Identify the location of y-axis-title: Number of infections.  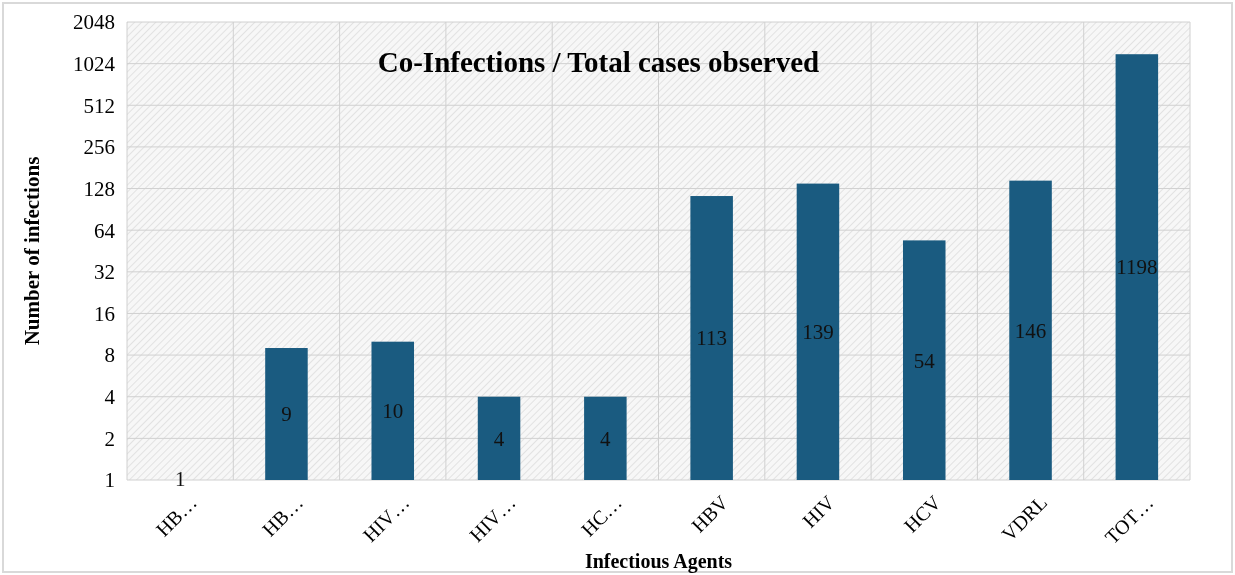
(32, 251).